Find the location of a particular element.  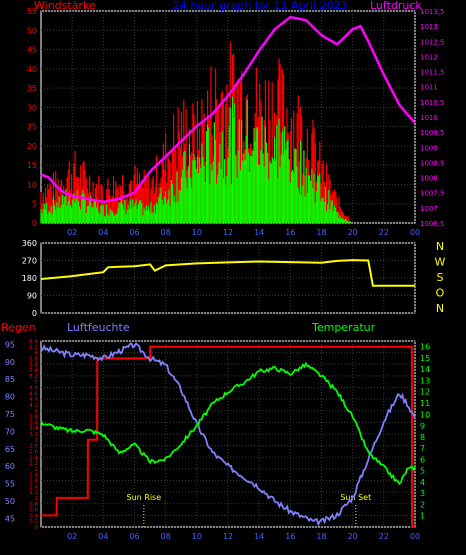

rain-tick-label: 0.4 is located at coordinates (33, 516).